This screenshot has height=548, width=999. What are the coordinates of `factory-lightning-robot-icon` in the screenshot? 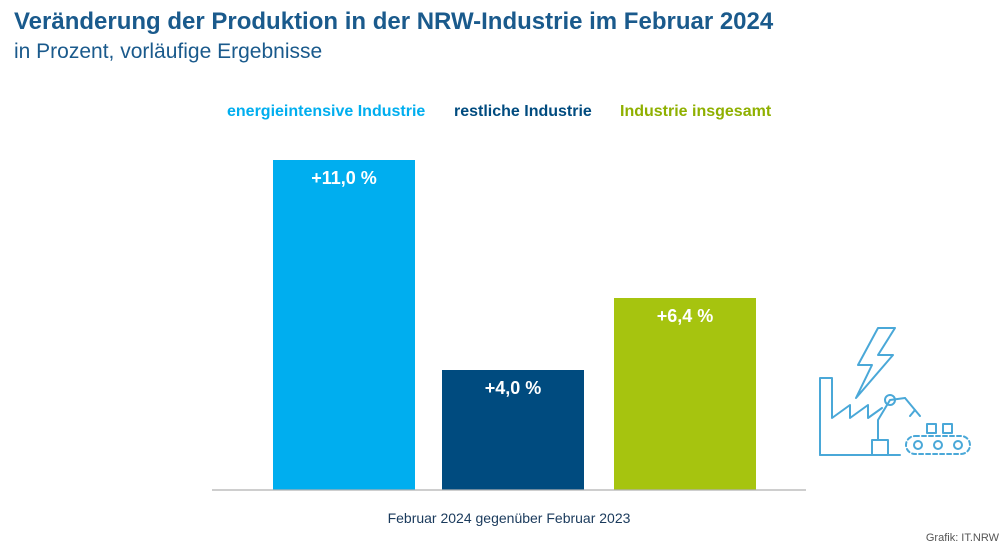 It's located at (895, 391).